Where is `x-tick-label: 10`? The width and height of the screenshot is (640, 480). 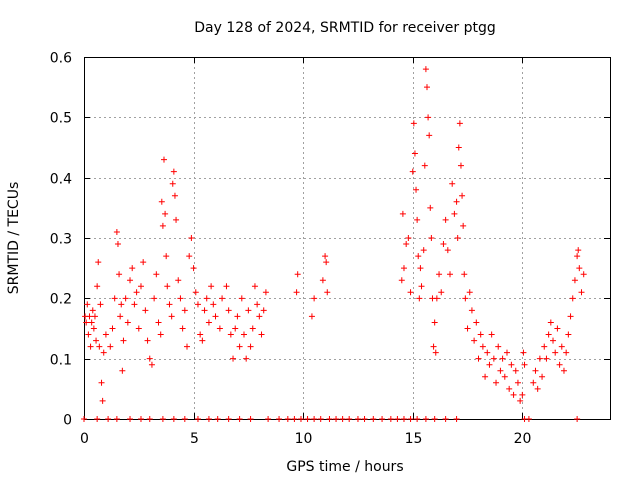
x-tick-label: 10 is located at coordinates (304, 439).